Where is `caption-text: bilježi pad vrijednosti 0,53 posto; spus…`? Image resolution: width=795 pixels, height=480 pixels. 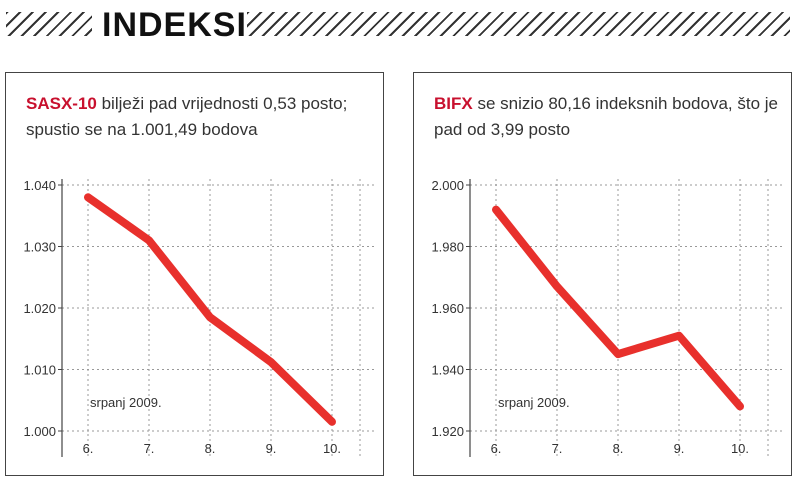 caption-text: bilježi pad vrijednosti 0,53 posto; spus… is located at coordinates (187, 116).